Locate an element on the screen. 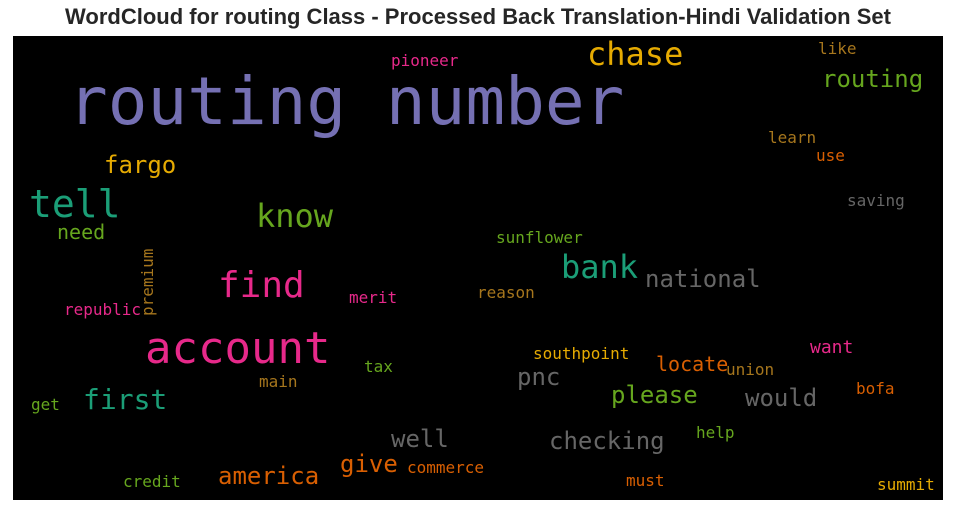  word-main: main is located at coordinates (278, 381).